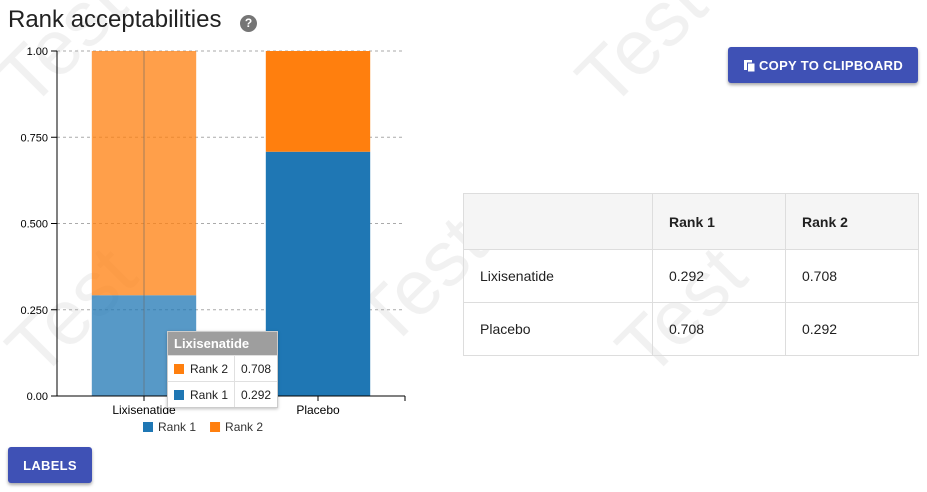 This screenshot has height=492, width=927. Describe the element at coordinates (177, 427) in the screenshot. I see `legend-label: Rank 1` at that location.